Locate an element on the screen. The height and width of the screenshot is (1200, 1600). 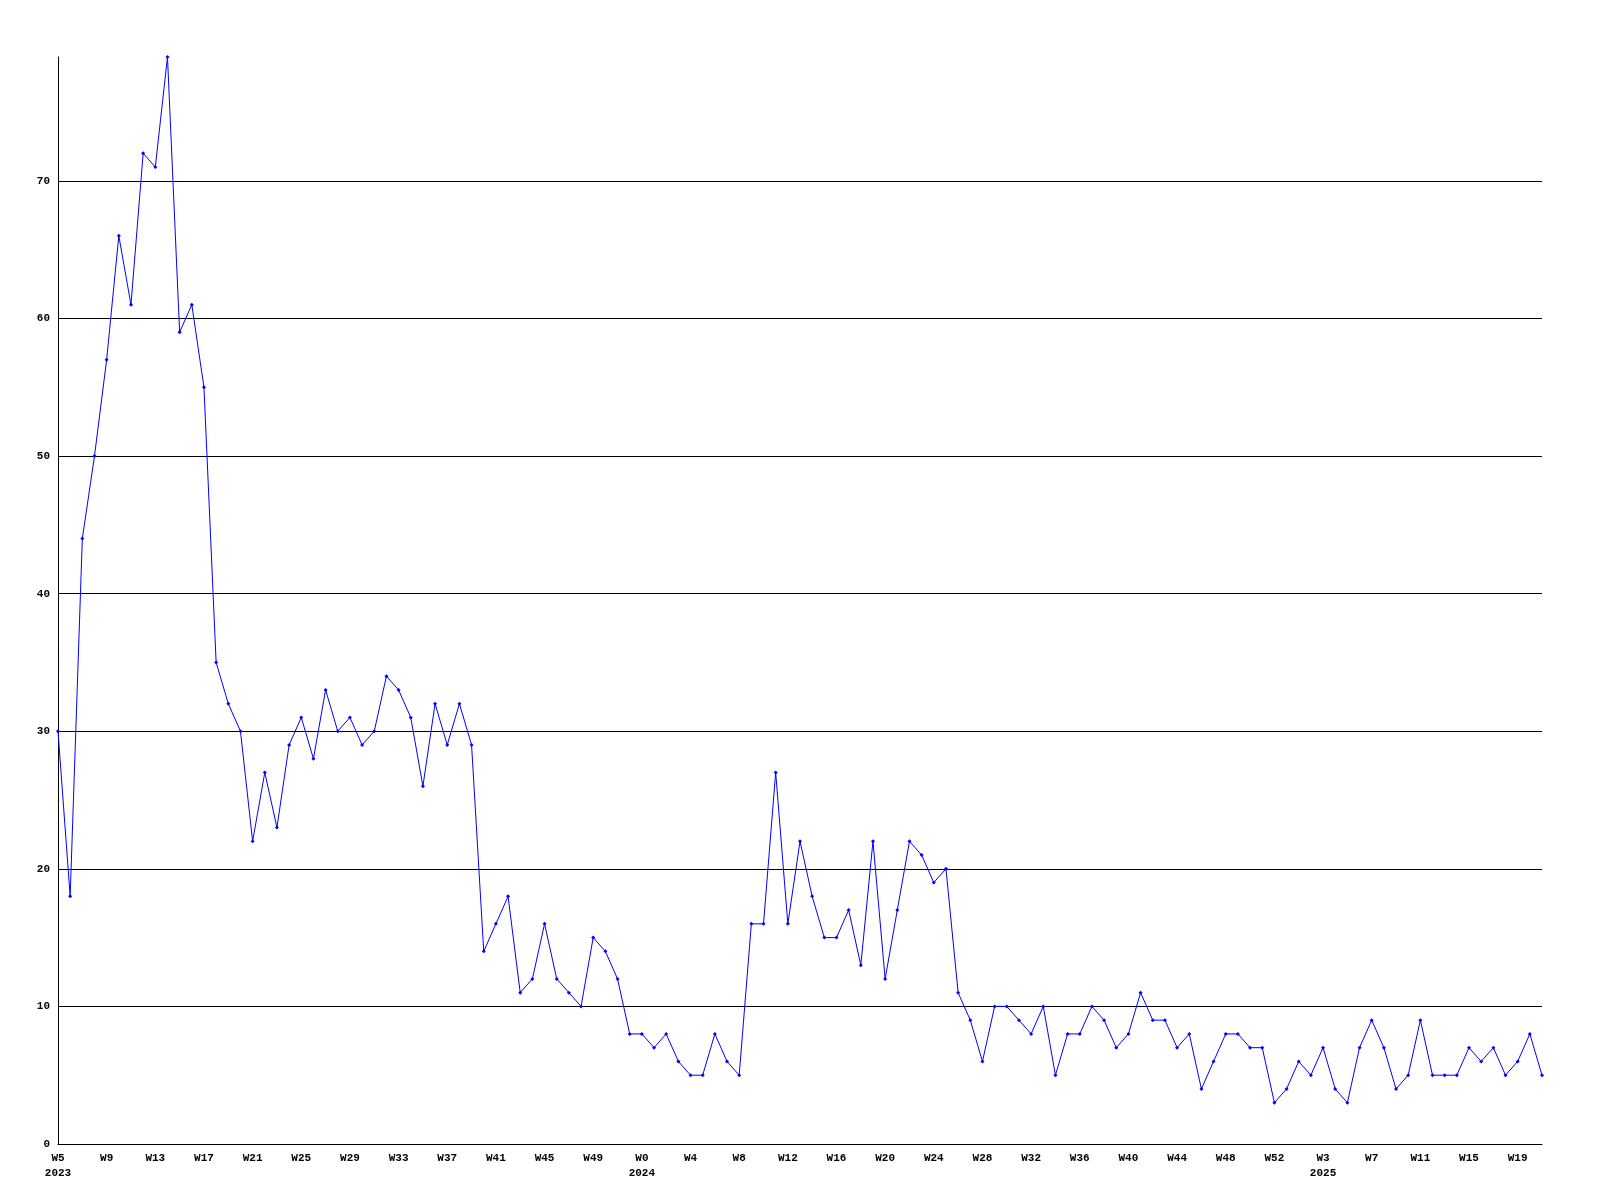
y-tick-label: 50 is located at coordinates (43, 456).